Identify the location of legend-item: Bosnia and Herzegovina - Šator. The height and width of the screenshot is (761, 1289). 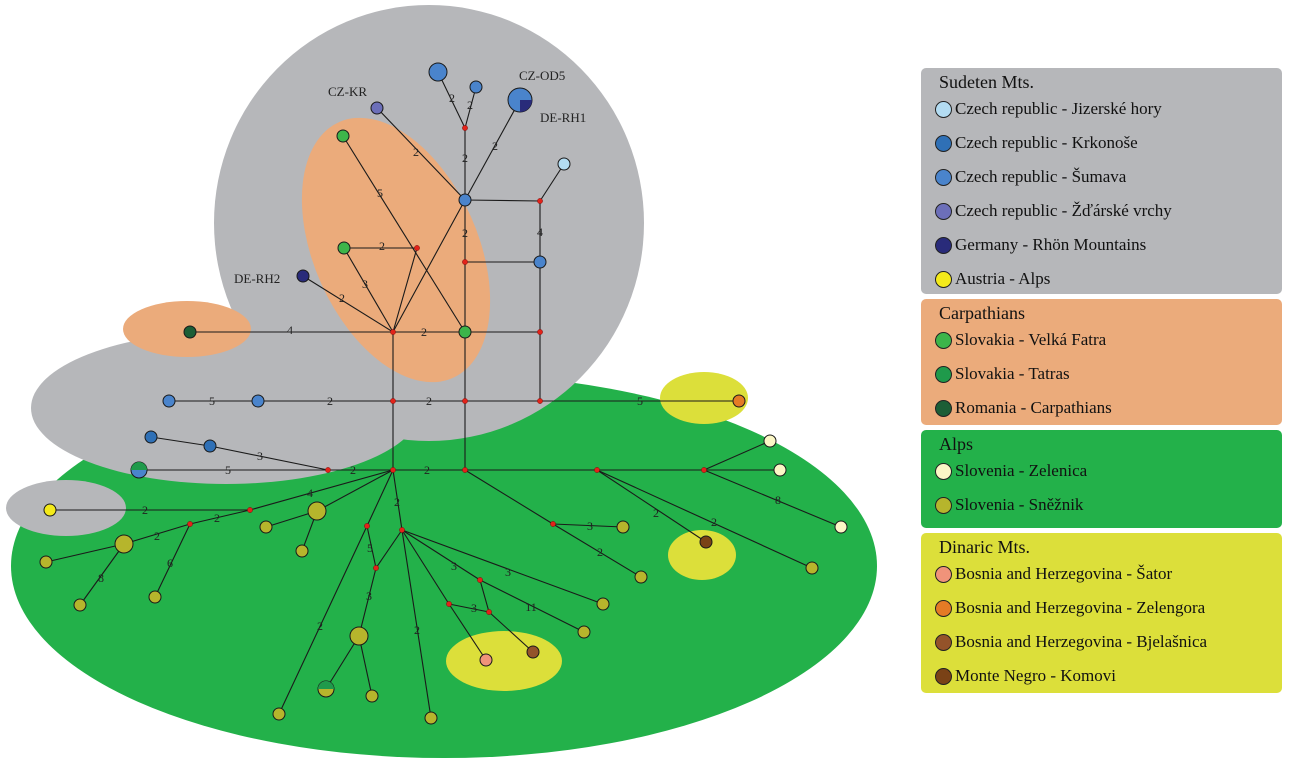
(1101, 574).